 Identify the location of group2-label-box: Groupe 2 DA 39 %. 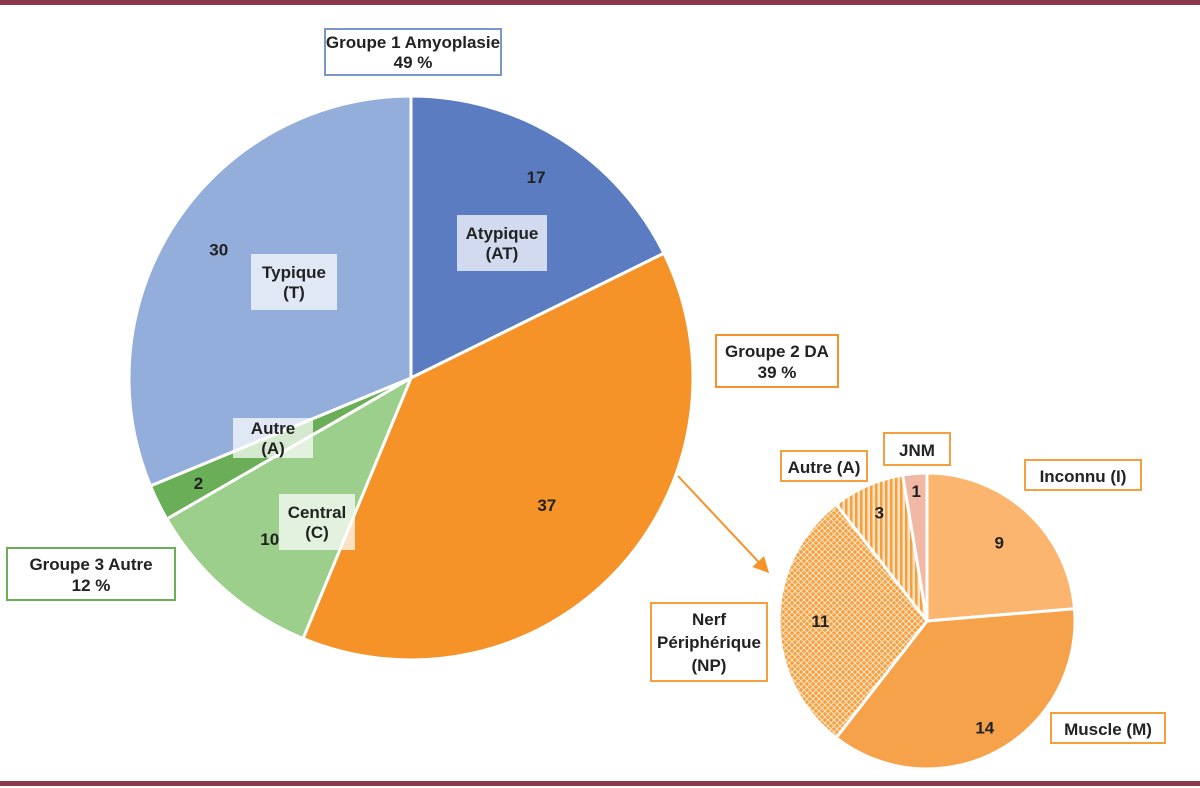
(777, 361).